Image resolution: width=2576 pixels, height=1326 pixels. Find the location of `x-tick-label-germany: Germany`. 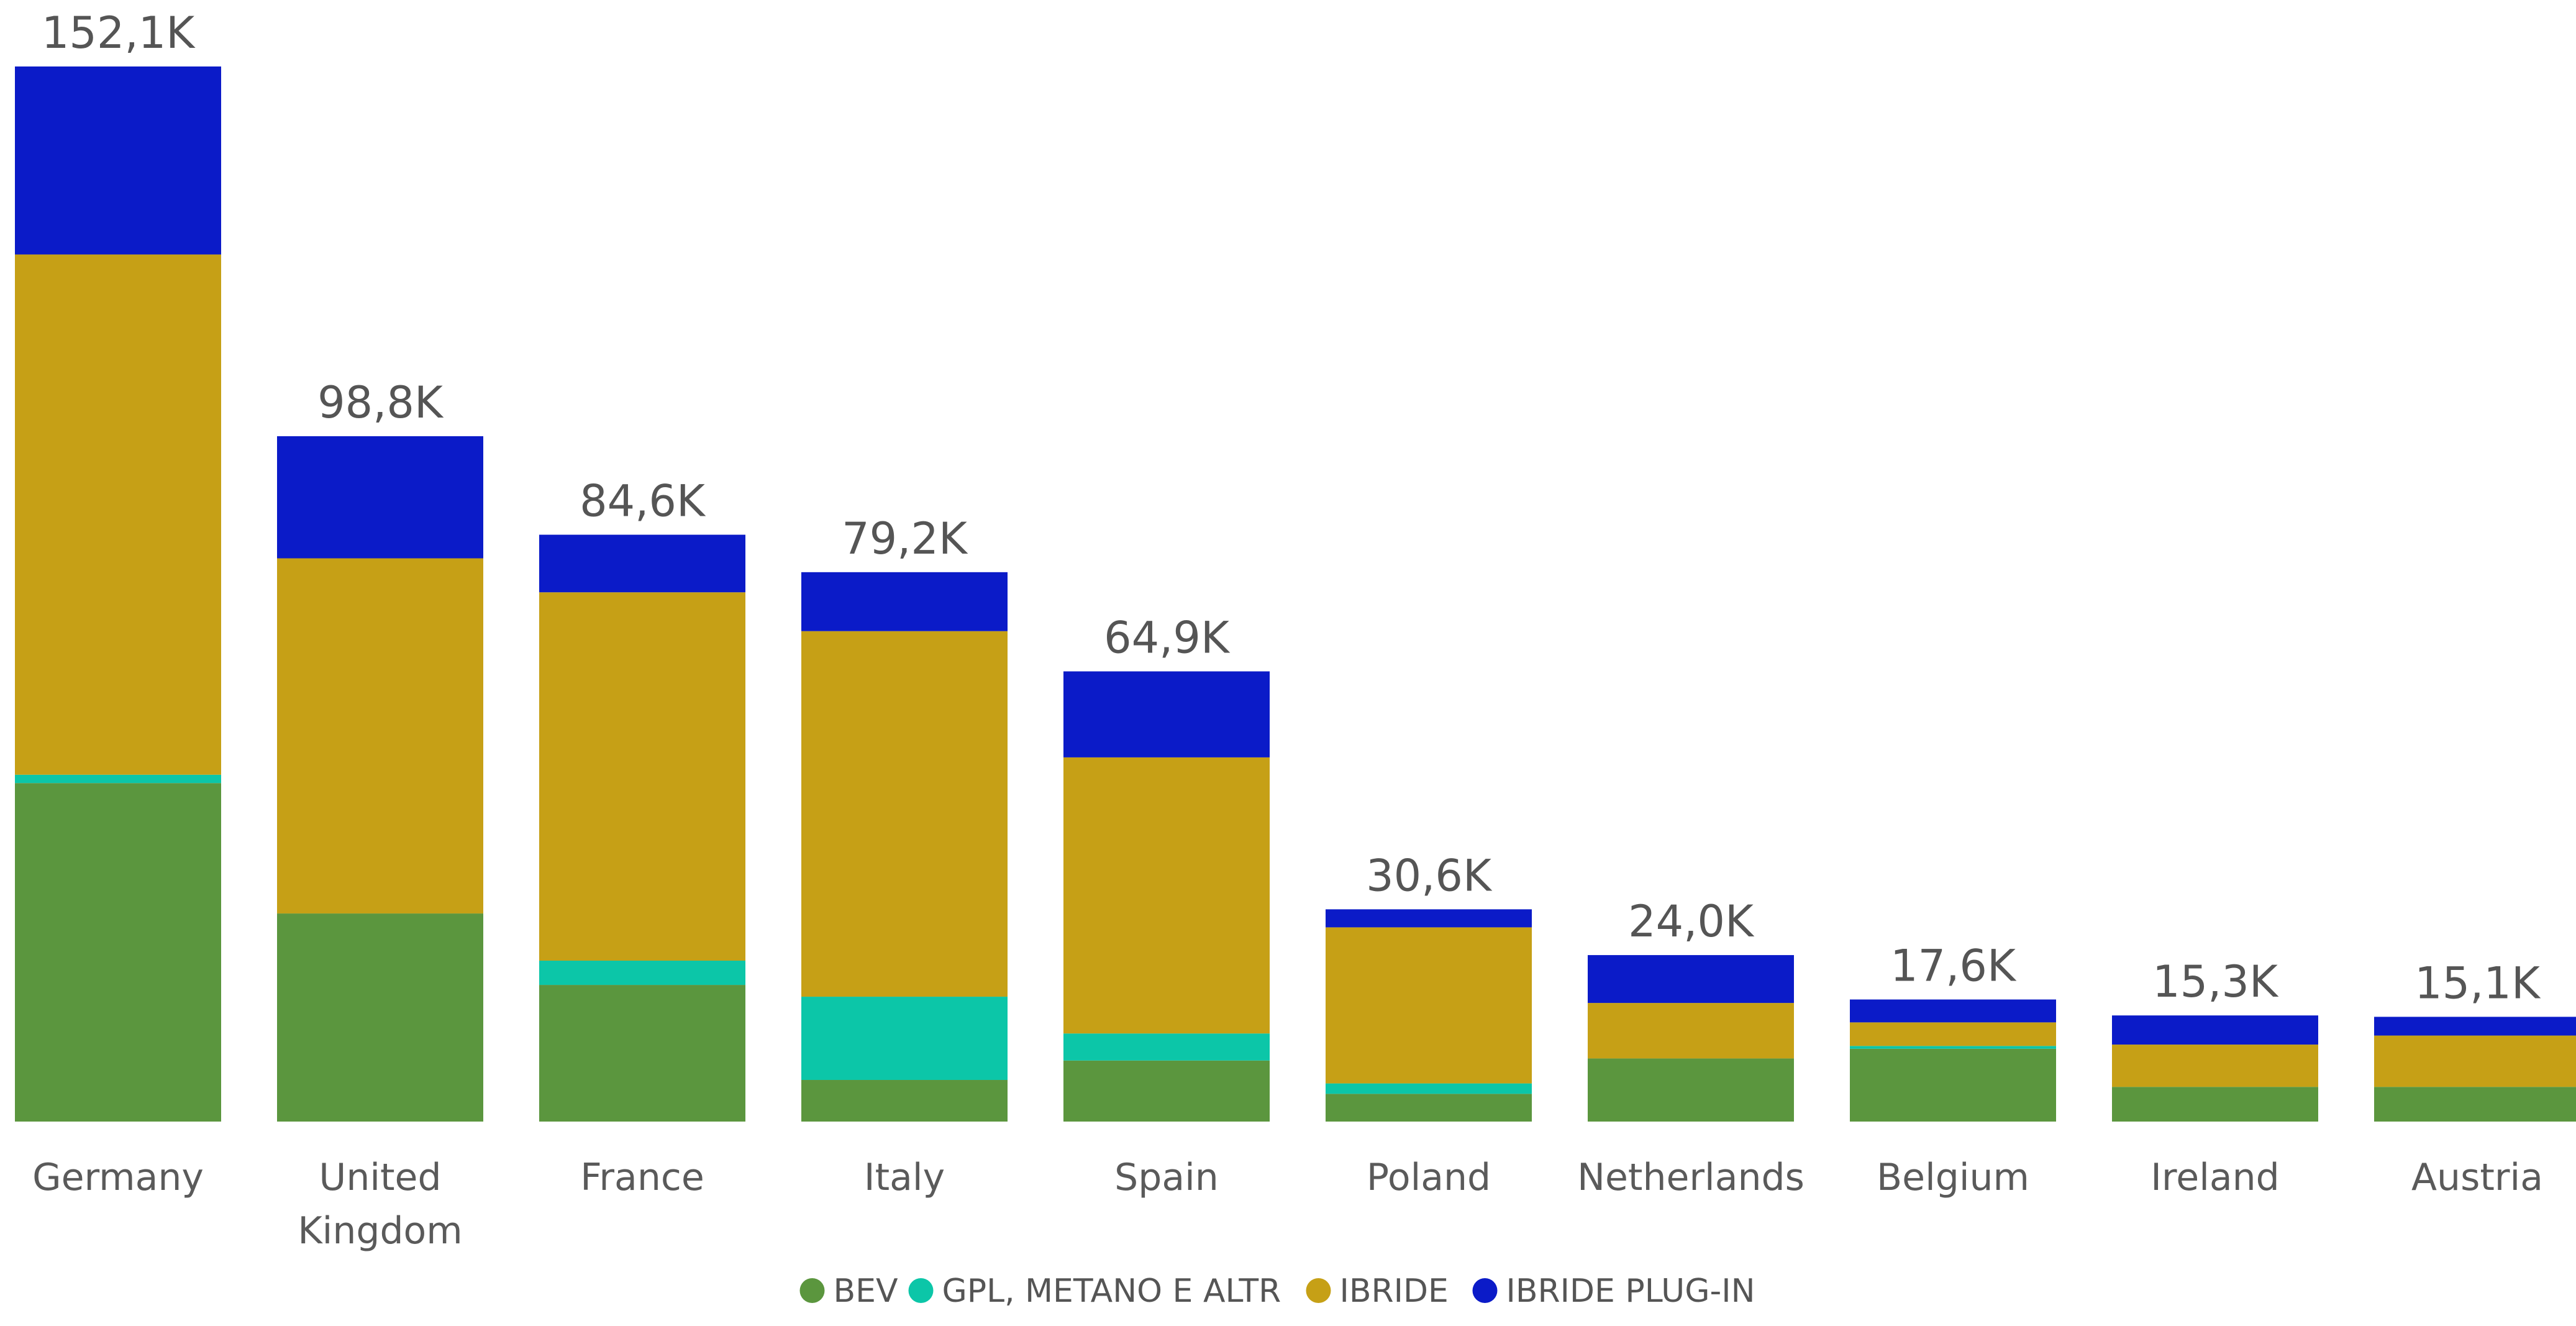

x-tick-label-germany: Germany is located at coordinates (118, 1177).